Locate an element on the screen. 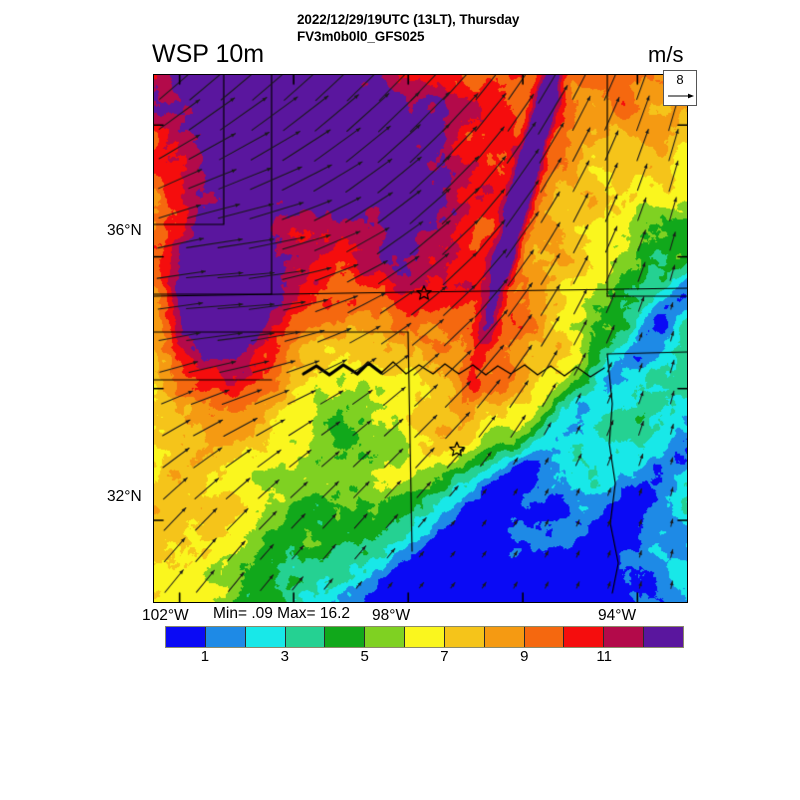 Image resolution: width=800 pixels, height=800 pixels. colorbar-tick-labels: 1 3 5 7 9 11 is located at coordinates (424, 658).